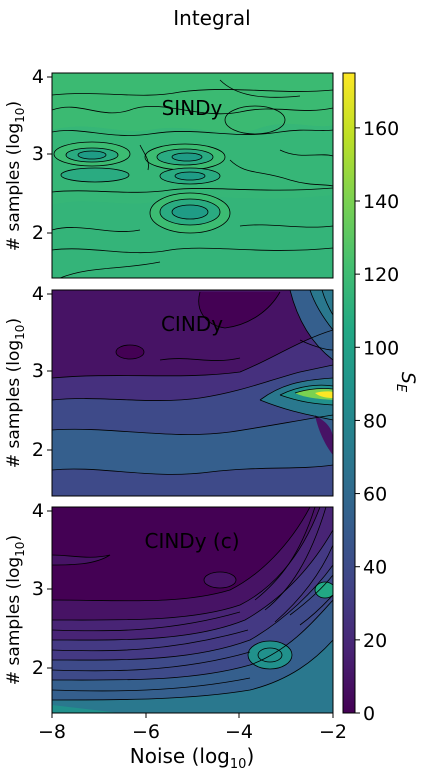 The width and height of the screenshot is (436, 776). Describe the element at coordinates (38, 371) in the screenshot. I see `cindy-ytick-3: 3` at that location.